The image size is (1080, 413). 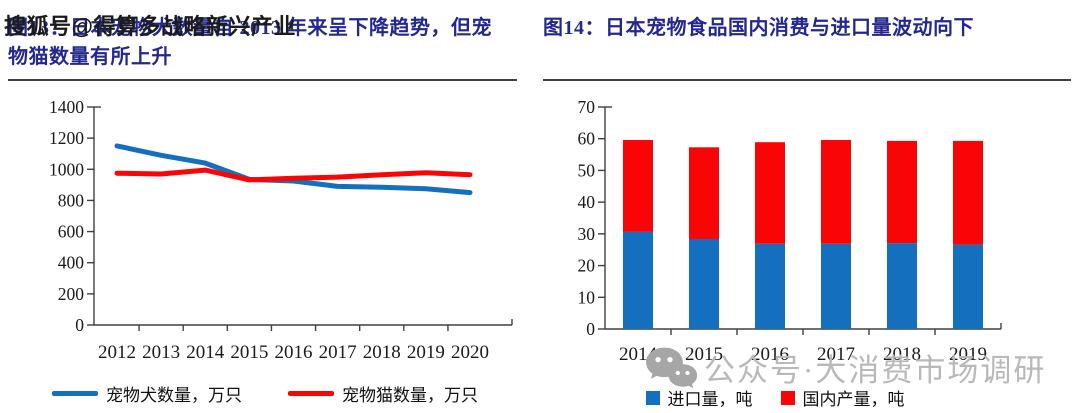 I want to click on legend-item-domestic: 国内产量，吨, so click(x=842, y=397).